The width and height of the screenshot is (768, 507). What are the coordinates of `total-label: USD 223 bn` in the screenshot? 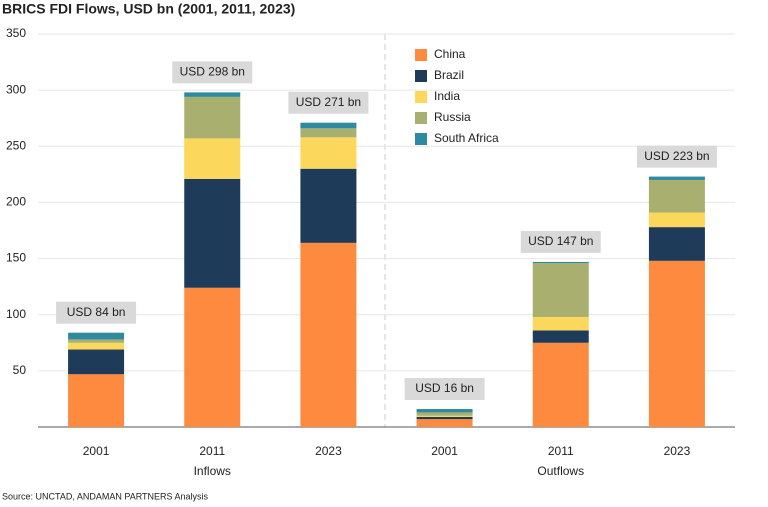 It's located at (676, 156).